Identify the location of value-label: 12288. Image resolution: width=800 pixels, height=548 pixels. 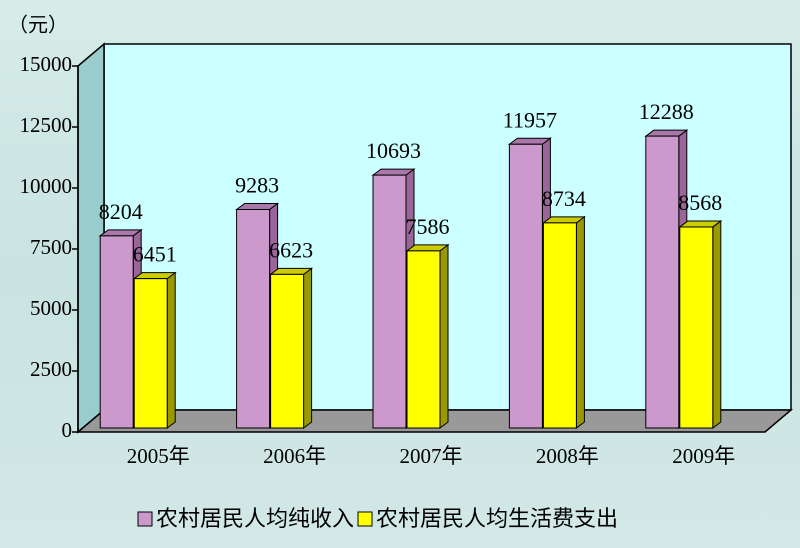
(666, 111).